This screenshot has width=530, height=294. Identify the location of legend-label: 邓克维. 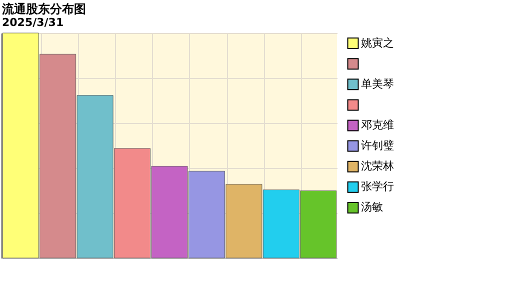
(377, 125).